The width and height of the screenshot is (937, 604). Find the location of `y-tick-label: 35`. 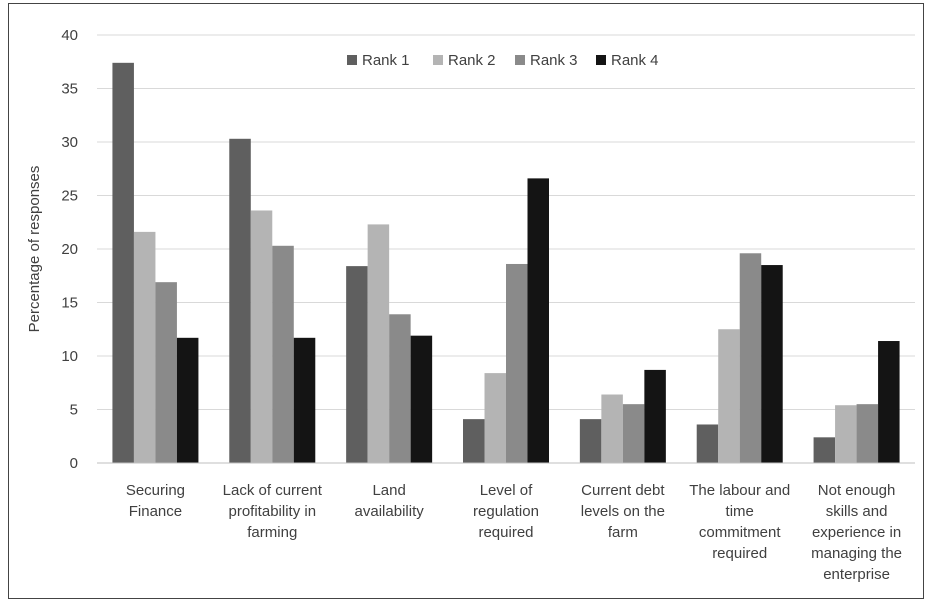

y-tick-label: 35 is located at coordinates (69, 89).